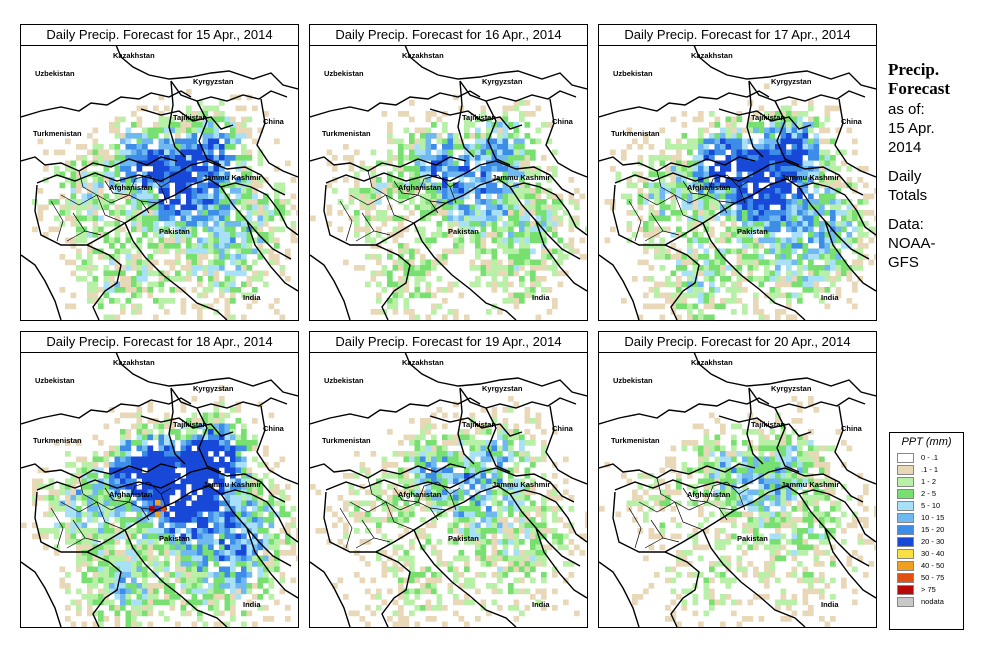 The height and width of the screenshot is (649, 983). I want to click on as-of-date-line1: 15 Apr., so click(911, 128).